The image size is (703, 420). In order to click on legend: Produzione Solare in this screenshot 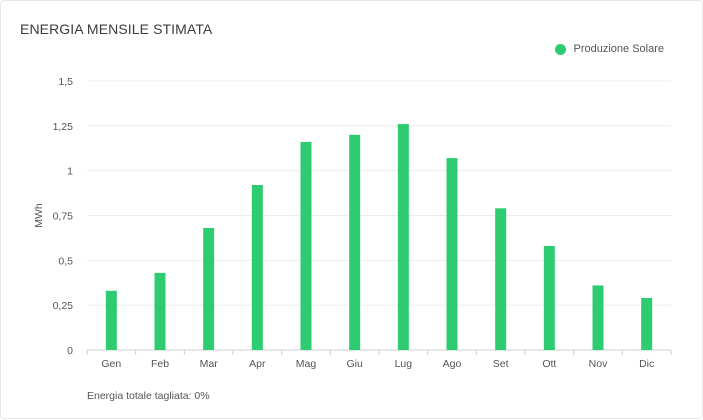, I will do `click(609, 49)`.